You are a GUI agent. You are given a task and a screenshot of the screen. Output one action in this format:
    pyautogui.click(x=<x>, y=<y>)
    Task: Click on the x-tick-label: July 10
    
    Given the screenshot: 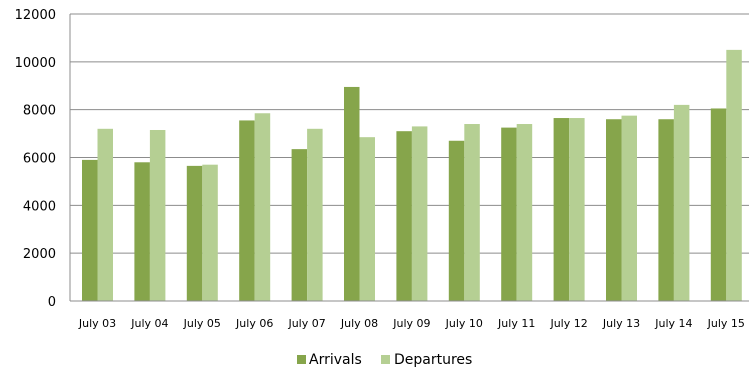 What is the action you would take?
    pyautogui.click(x=464, y=323)
    